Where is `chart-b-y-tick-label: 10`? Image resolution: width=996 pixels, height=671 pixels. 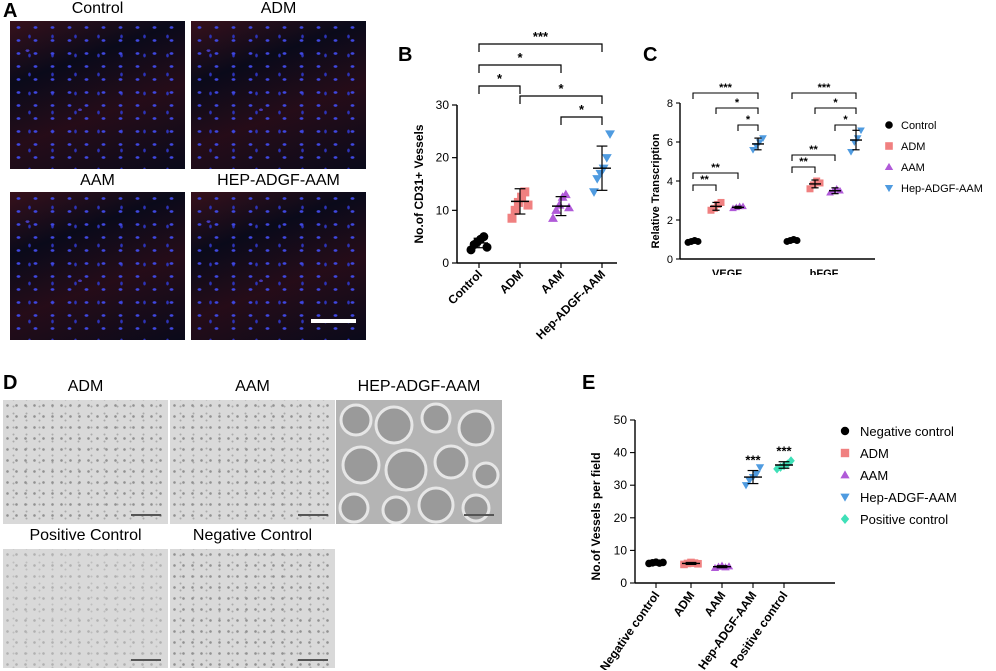
chart-b-y-tick-label: 10 is located at coordinates (443, 210).